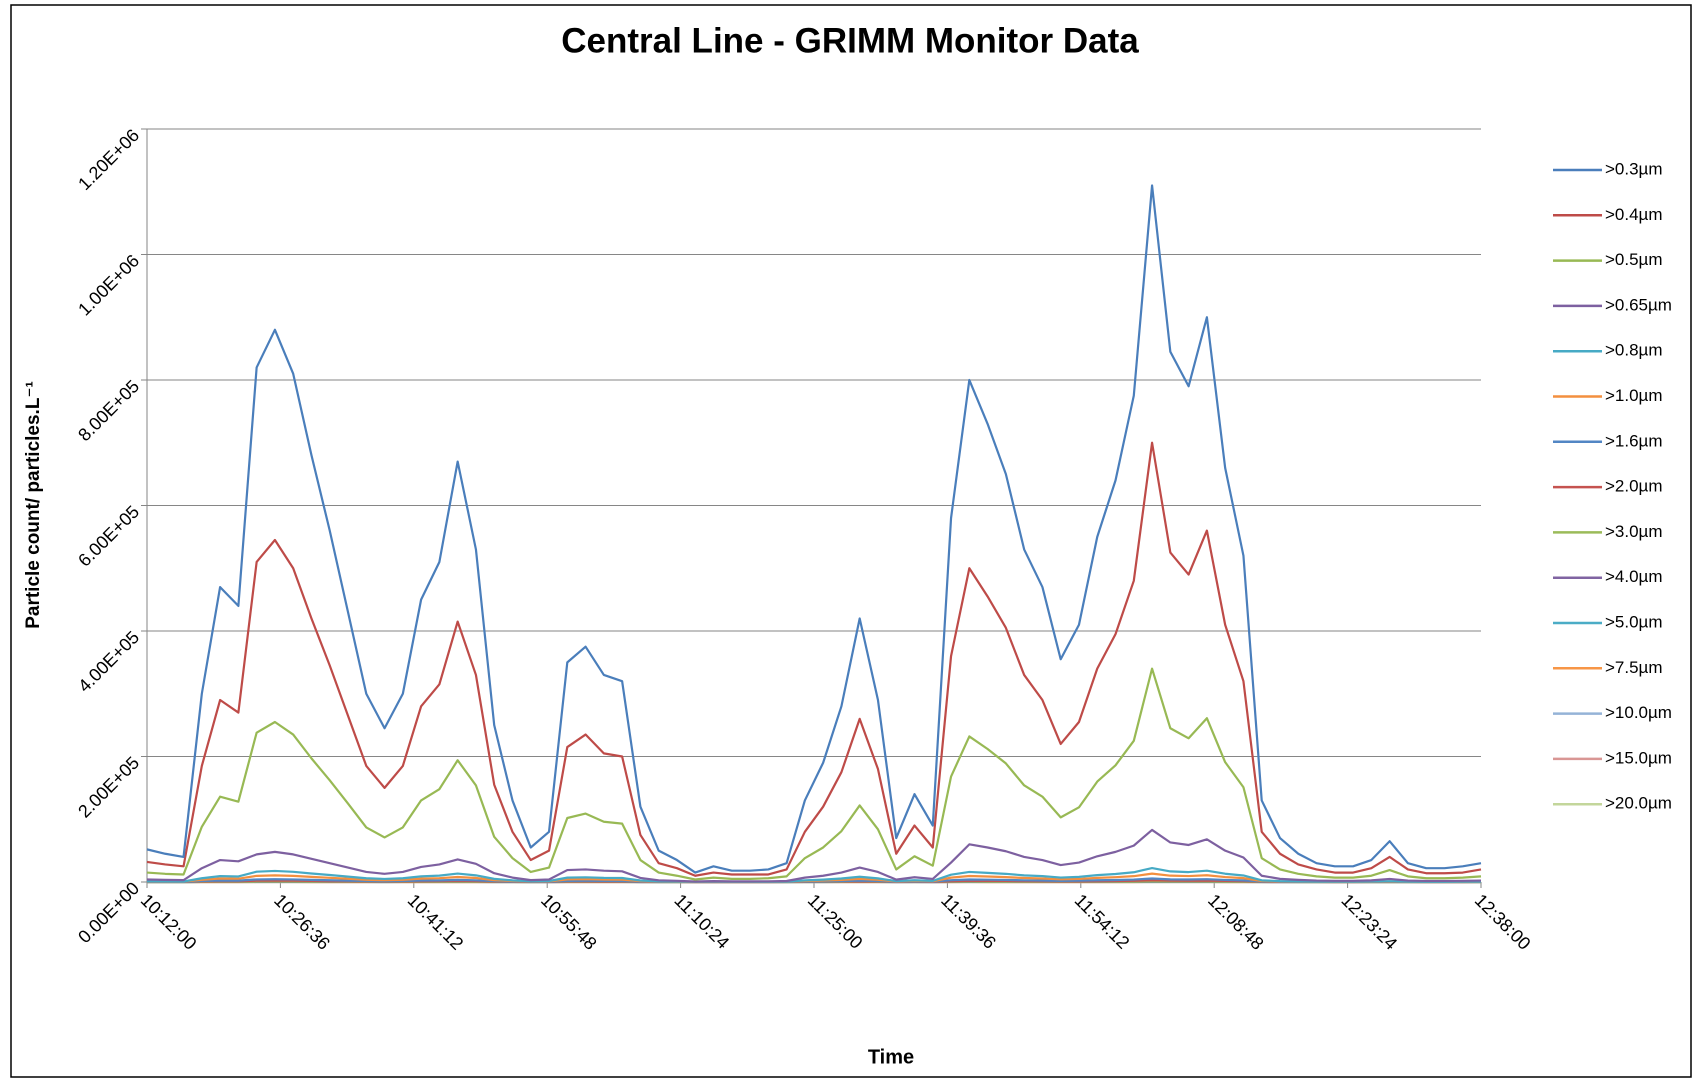 This screenshot has height=1081, width=1697. I want to click on legend-label: >0.5µm, so click(1634, 259).